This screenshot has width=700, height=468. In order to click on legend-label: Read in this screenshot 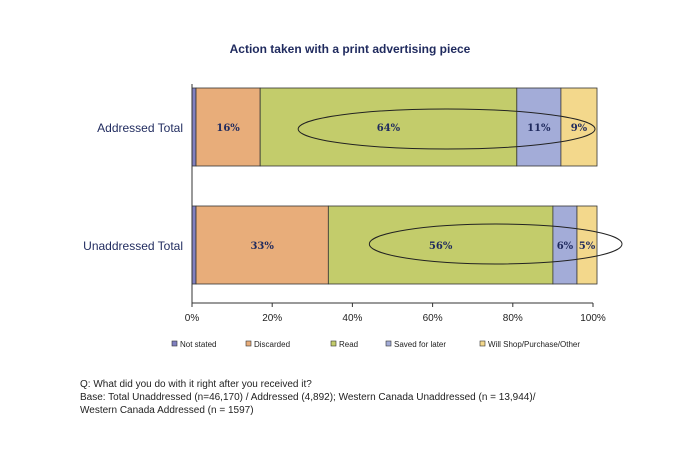, I will do `click(348, 344)`.